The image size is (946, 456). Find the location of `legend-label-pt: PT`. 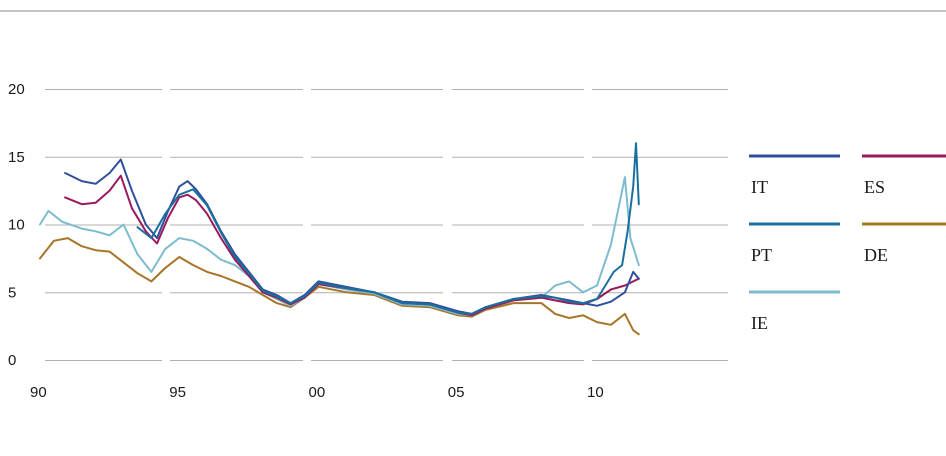

legend-label-pt: PT is located at coordinates (761, 255).